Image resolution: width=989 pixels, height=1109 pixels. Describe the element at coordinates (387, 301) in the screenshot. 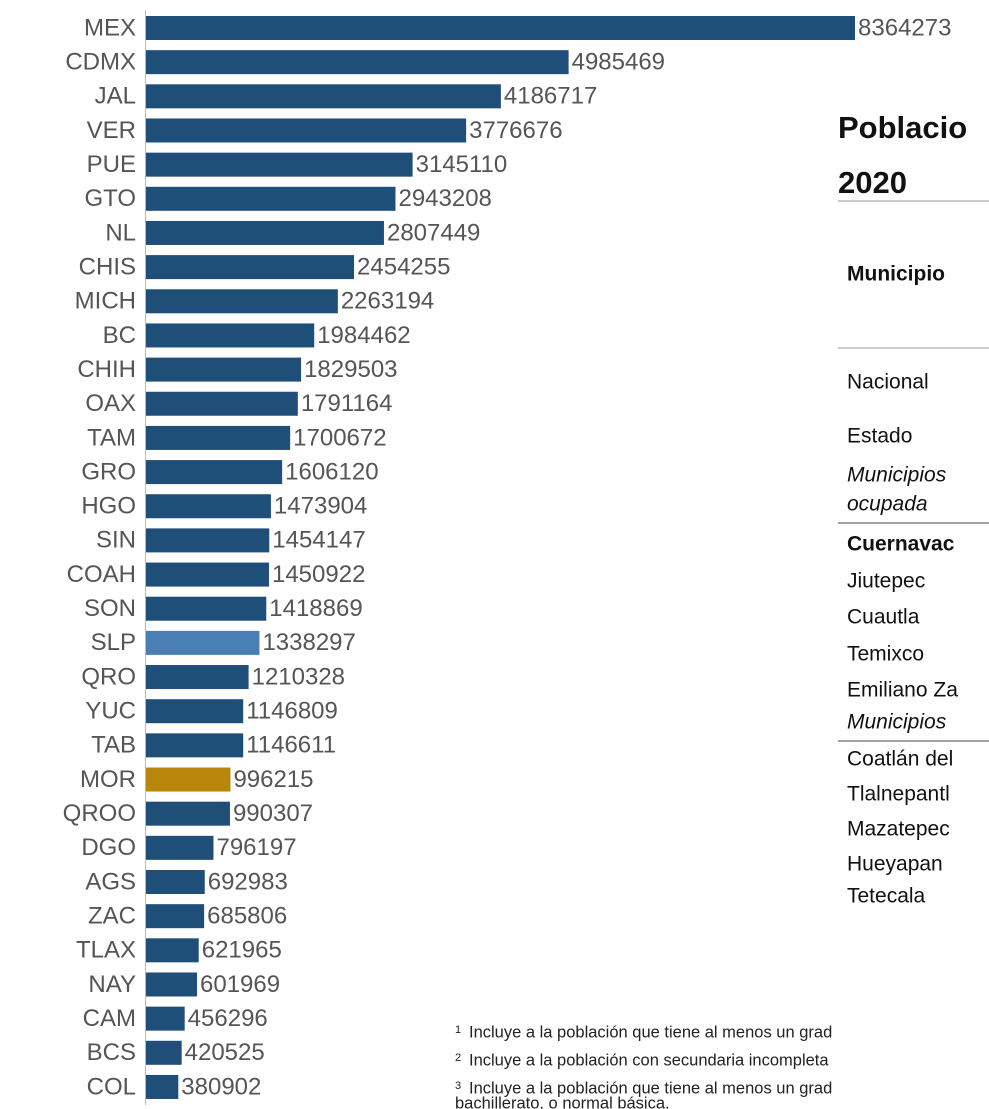

I see `value-label: 2263194` at that location.